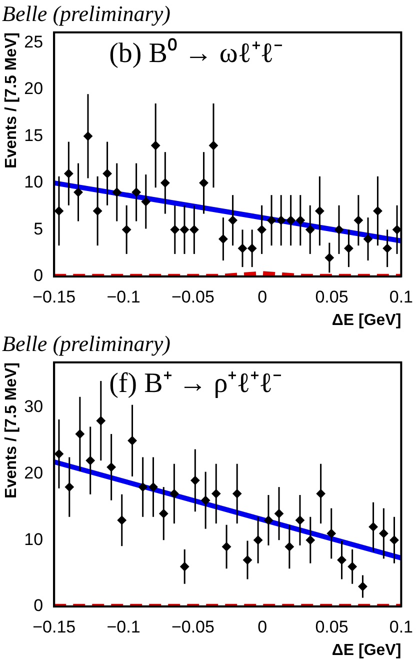 The height and width of the screenshot is (668, 416). What do you see at coordinates (34, 135) in the screenshot?
I see `y-tick-label: 15` at bounding box center [34, 135].